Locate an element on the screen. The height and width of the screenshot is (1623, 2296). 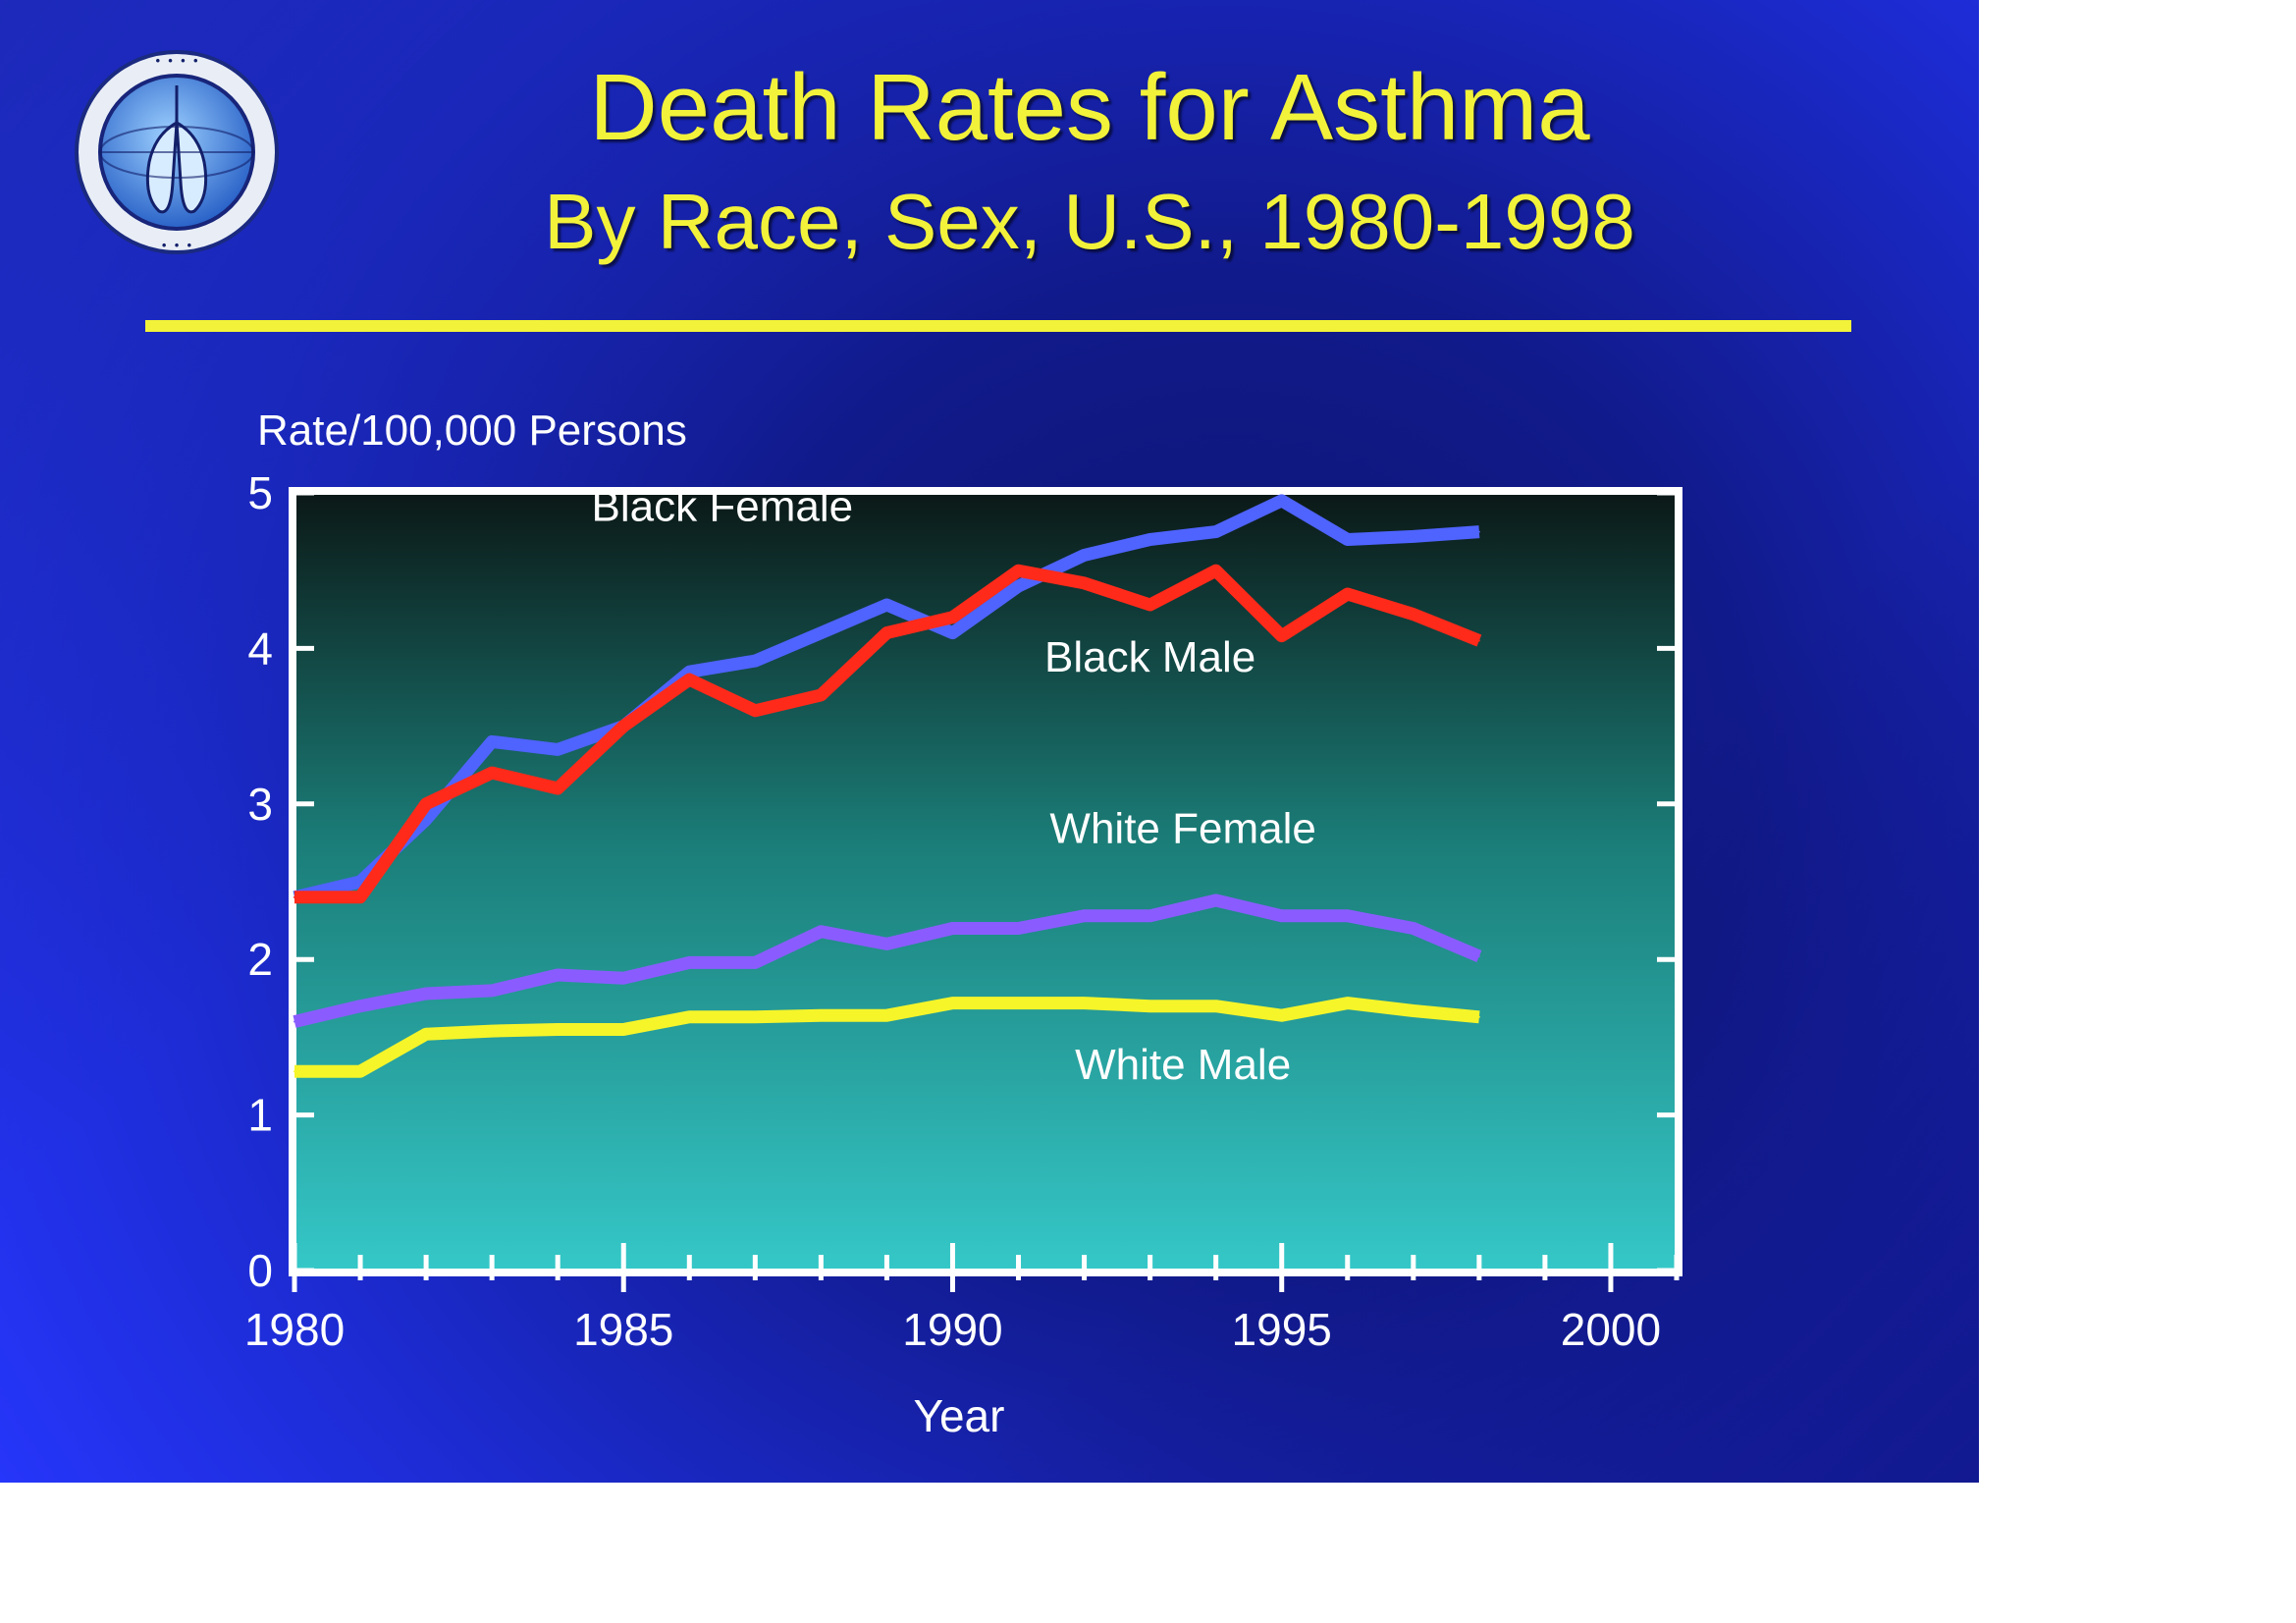
white-female-label: White Female is located at coordinates (1182, 828).